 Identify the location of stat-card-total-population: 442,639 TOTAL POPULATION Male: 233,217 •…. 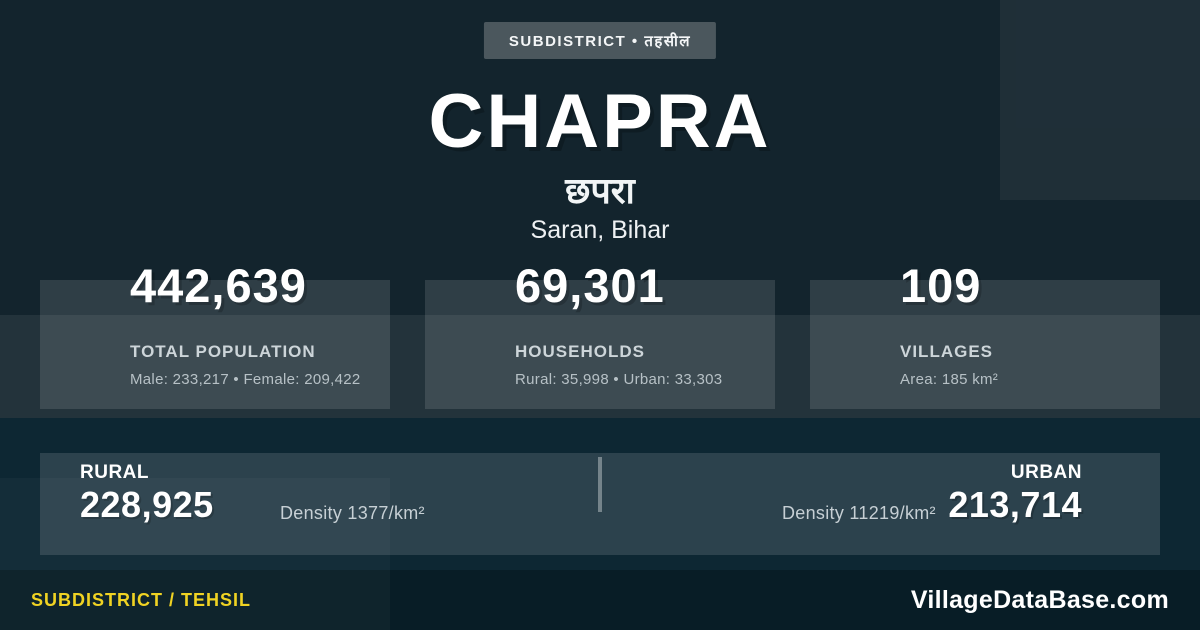
(215, 334).